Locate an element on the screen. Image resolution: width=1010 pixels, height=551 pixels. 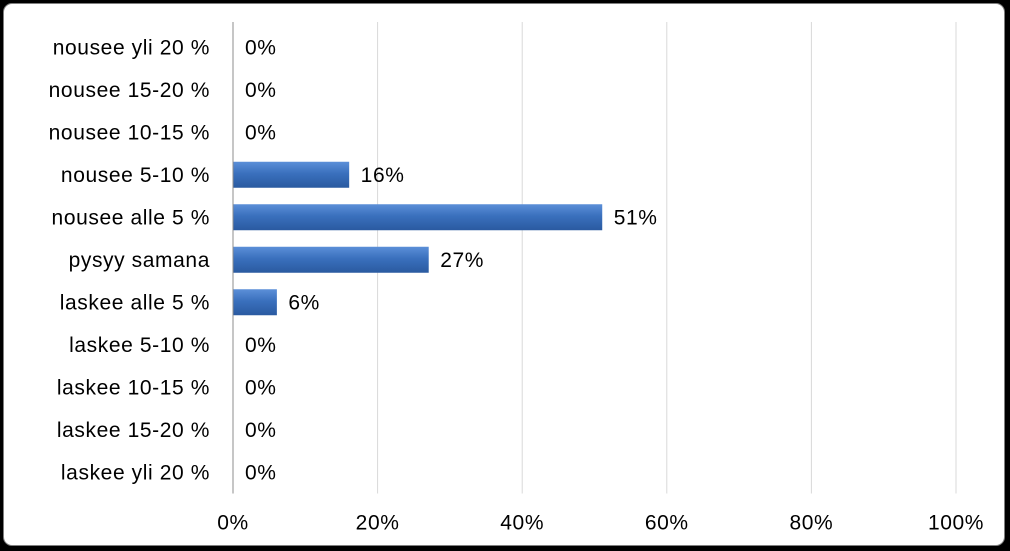
x-tick-label-0: 0% is located at coordinates (233, 523).